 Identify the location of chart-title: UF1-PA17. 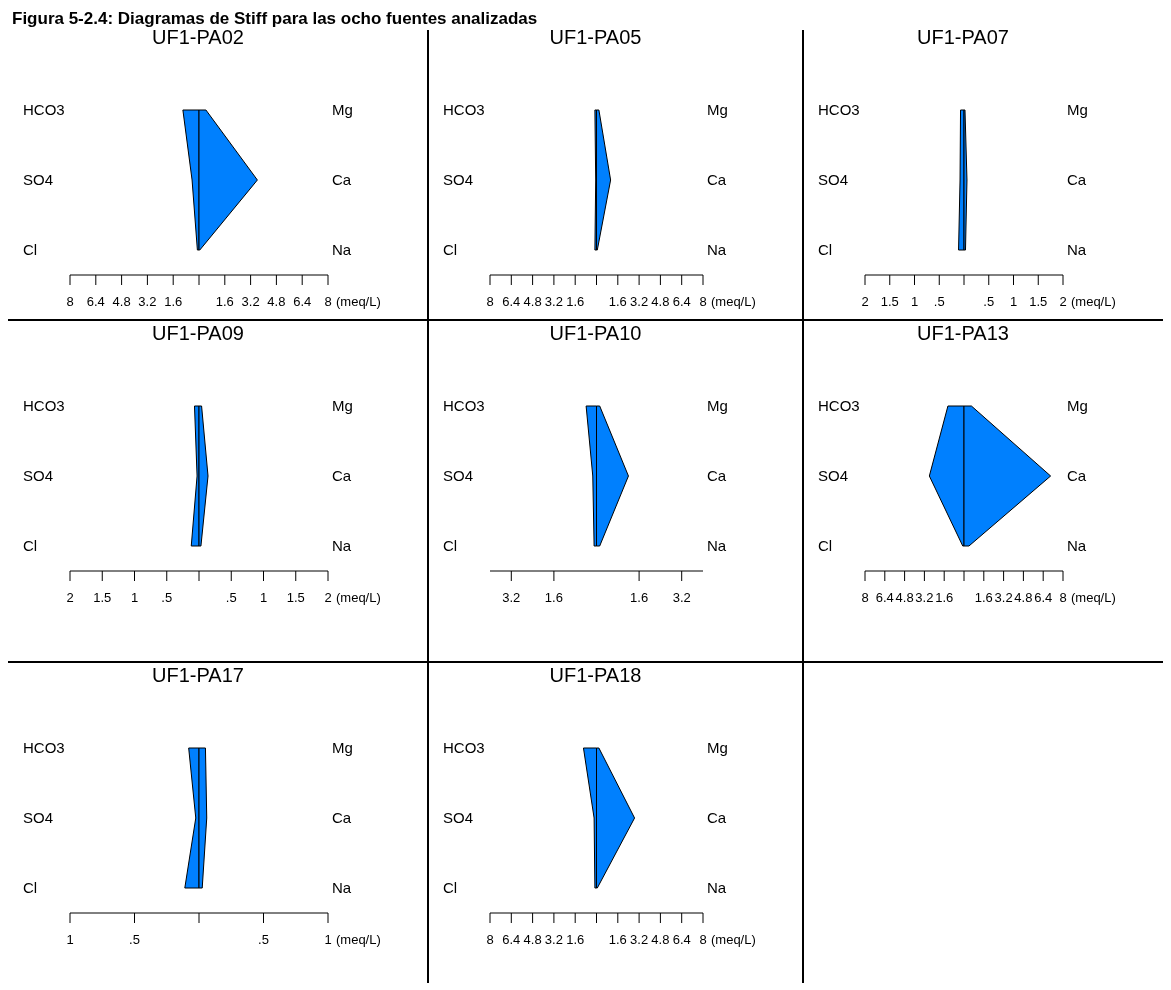
(198, 675).